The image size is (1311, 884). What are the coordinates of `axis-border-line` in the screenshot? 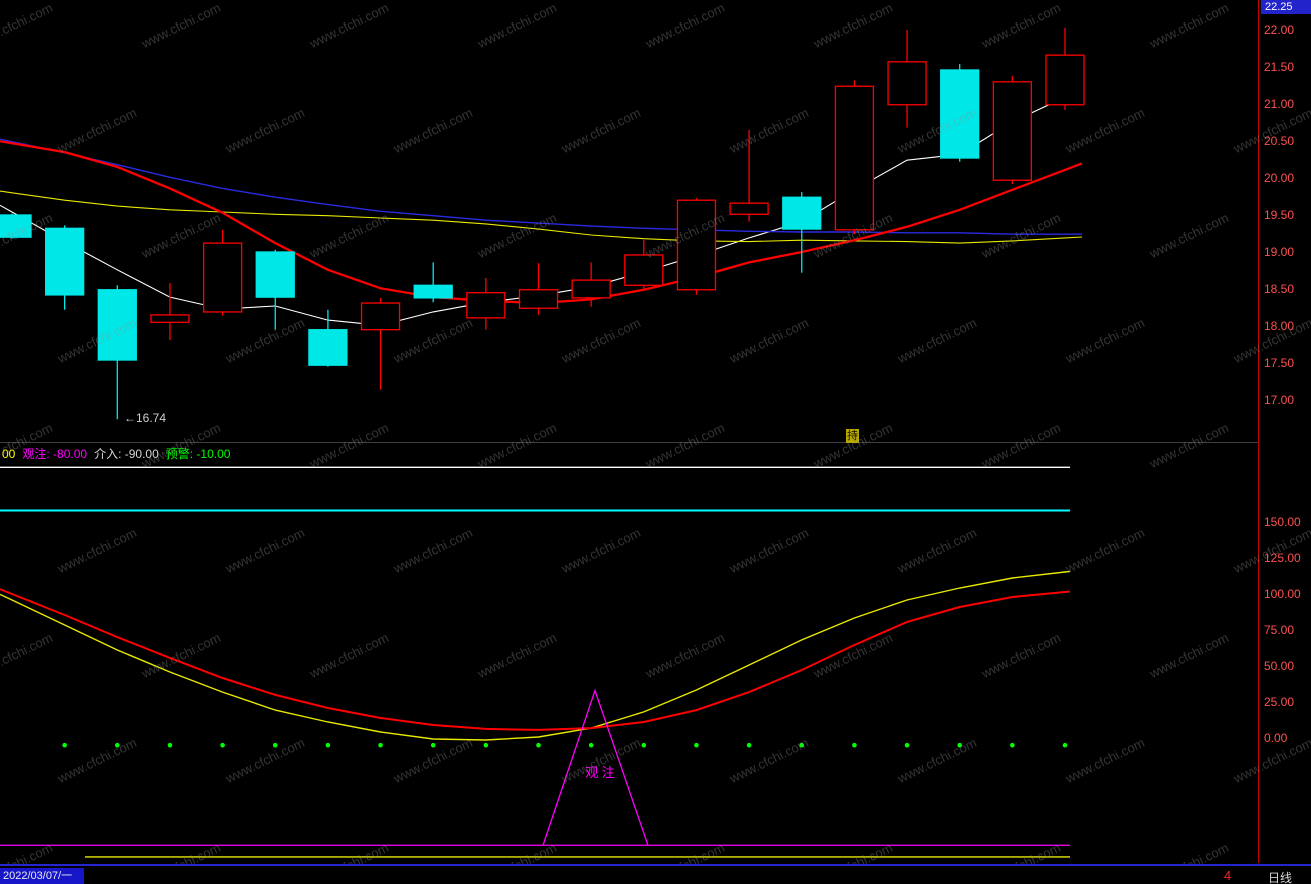 It's located at (1258, 431).